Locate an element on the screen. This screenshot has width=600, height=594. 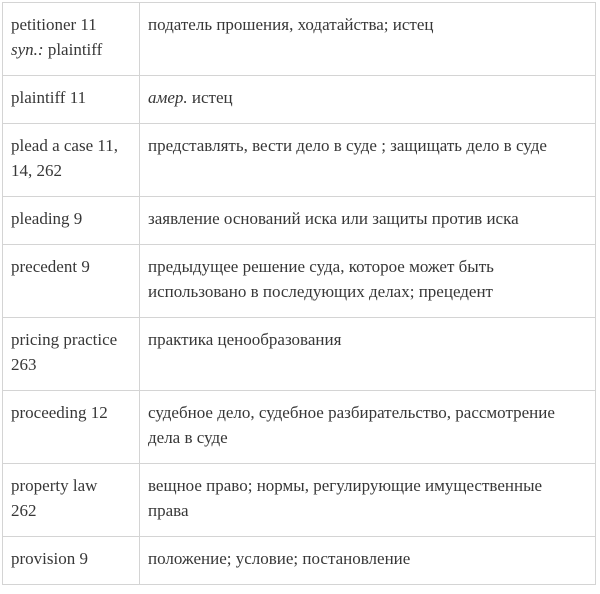
term-text: pleading 9 is located at coordinates (47, 218).